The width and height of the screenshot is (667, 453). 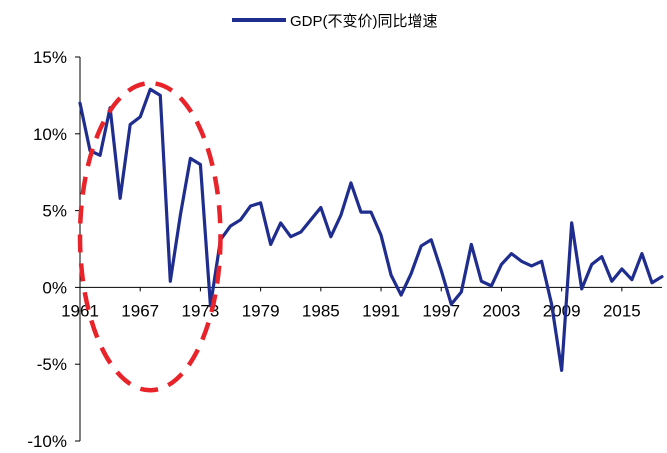 What do you see at coordinates (47, 441) in the screenshot?
I see `y-tick-label: -10%` at bounding box center [47, 441].